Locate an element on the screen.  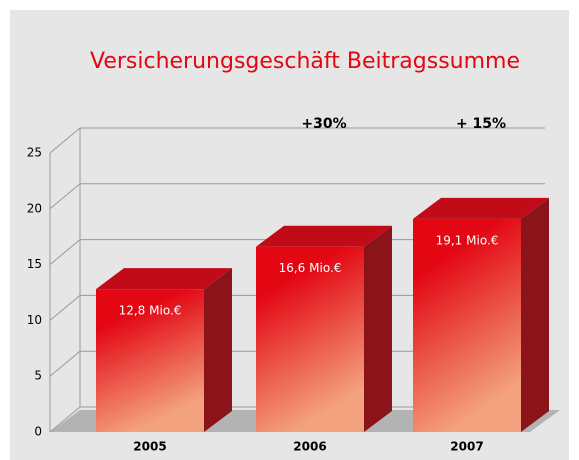
y-tick-label: 25 is located at coordinates (34, 153).